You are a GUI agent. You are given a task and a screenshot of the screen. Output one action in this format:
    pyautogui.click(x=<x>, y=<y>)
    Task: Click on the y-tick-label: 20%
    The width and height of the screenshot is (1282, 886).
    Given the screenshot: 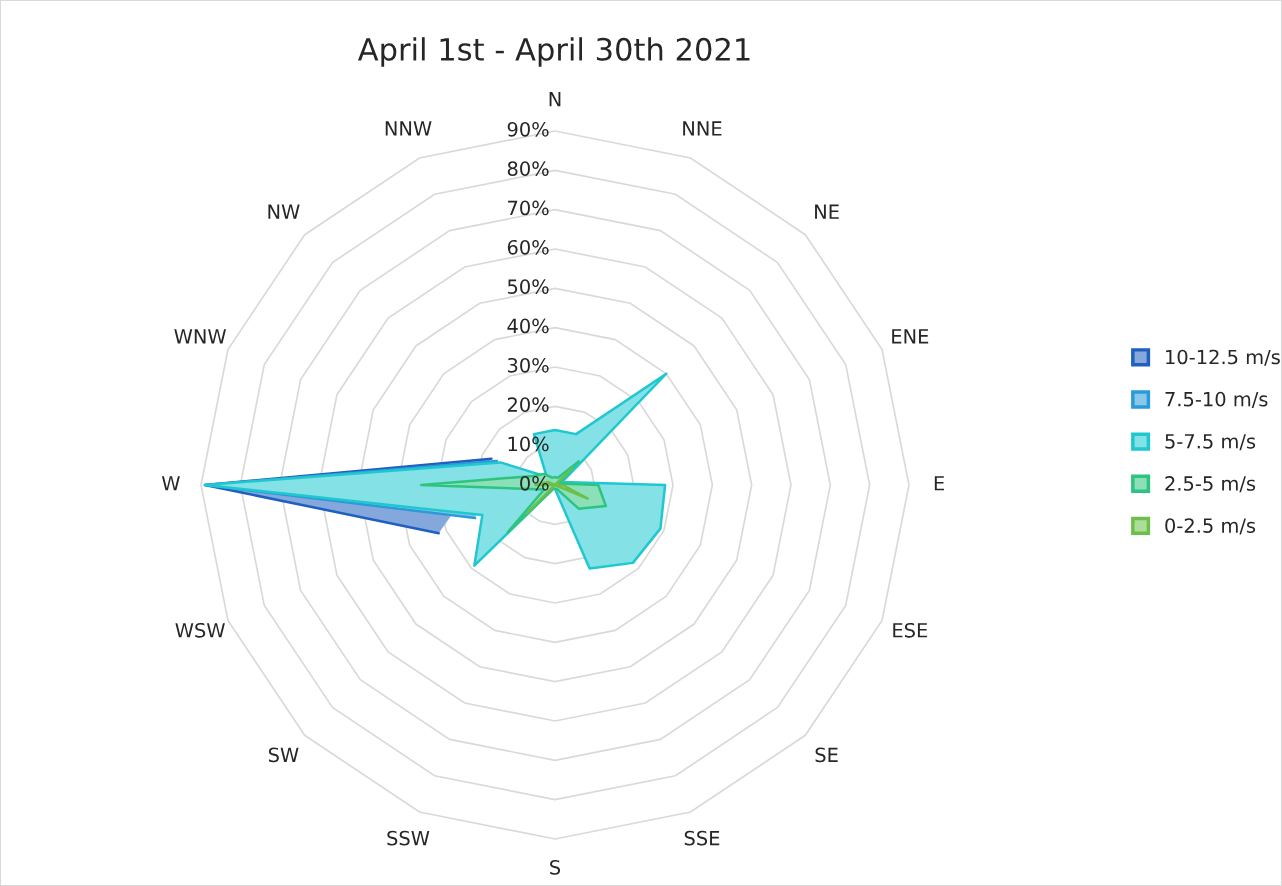 What is the action you would take?
    pyautogui.click(x=528, y=404)
    